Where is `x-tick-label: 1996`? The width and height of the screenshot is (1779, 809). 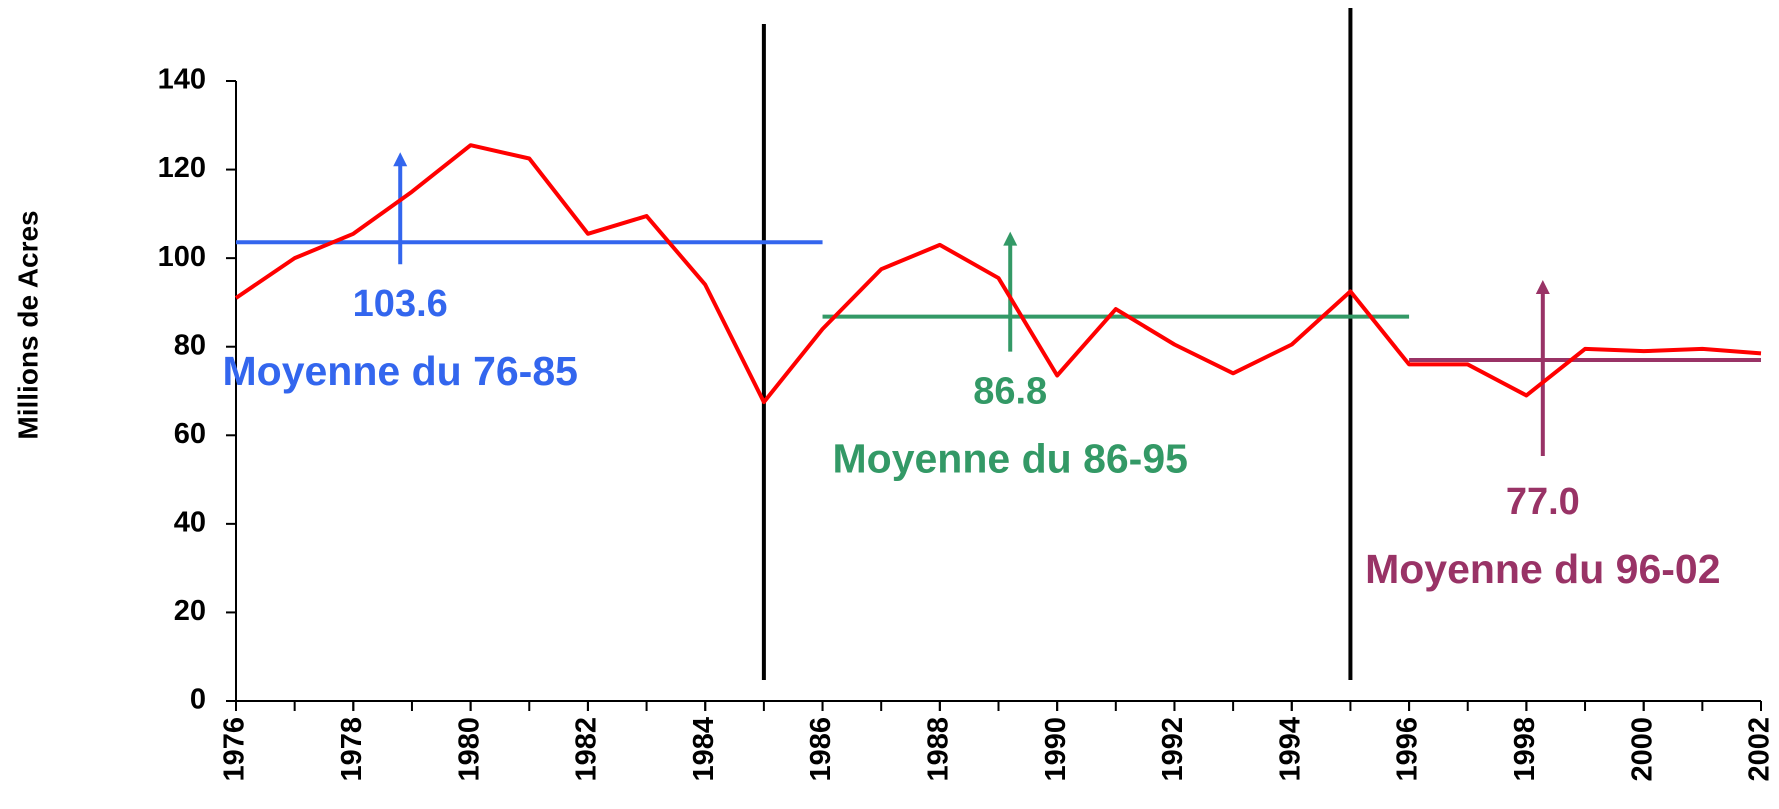 x-tick-label: 1996 is located at coordinates (1408, 749).